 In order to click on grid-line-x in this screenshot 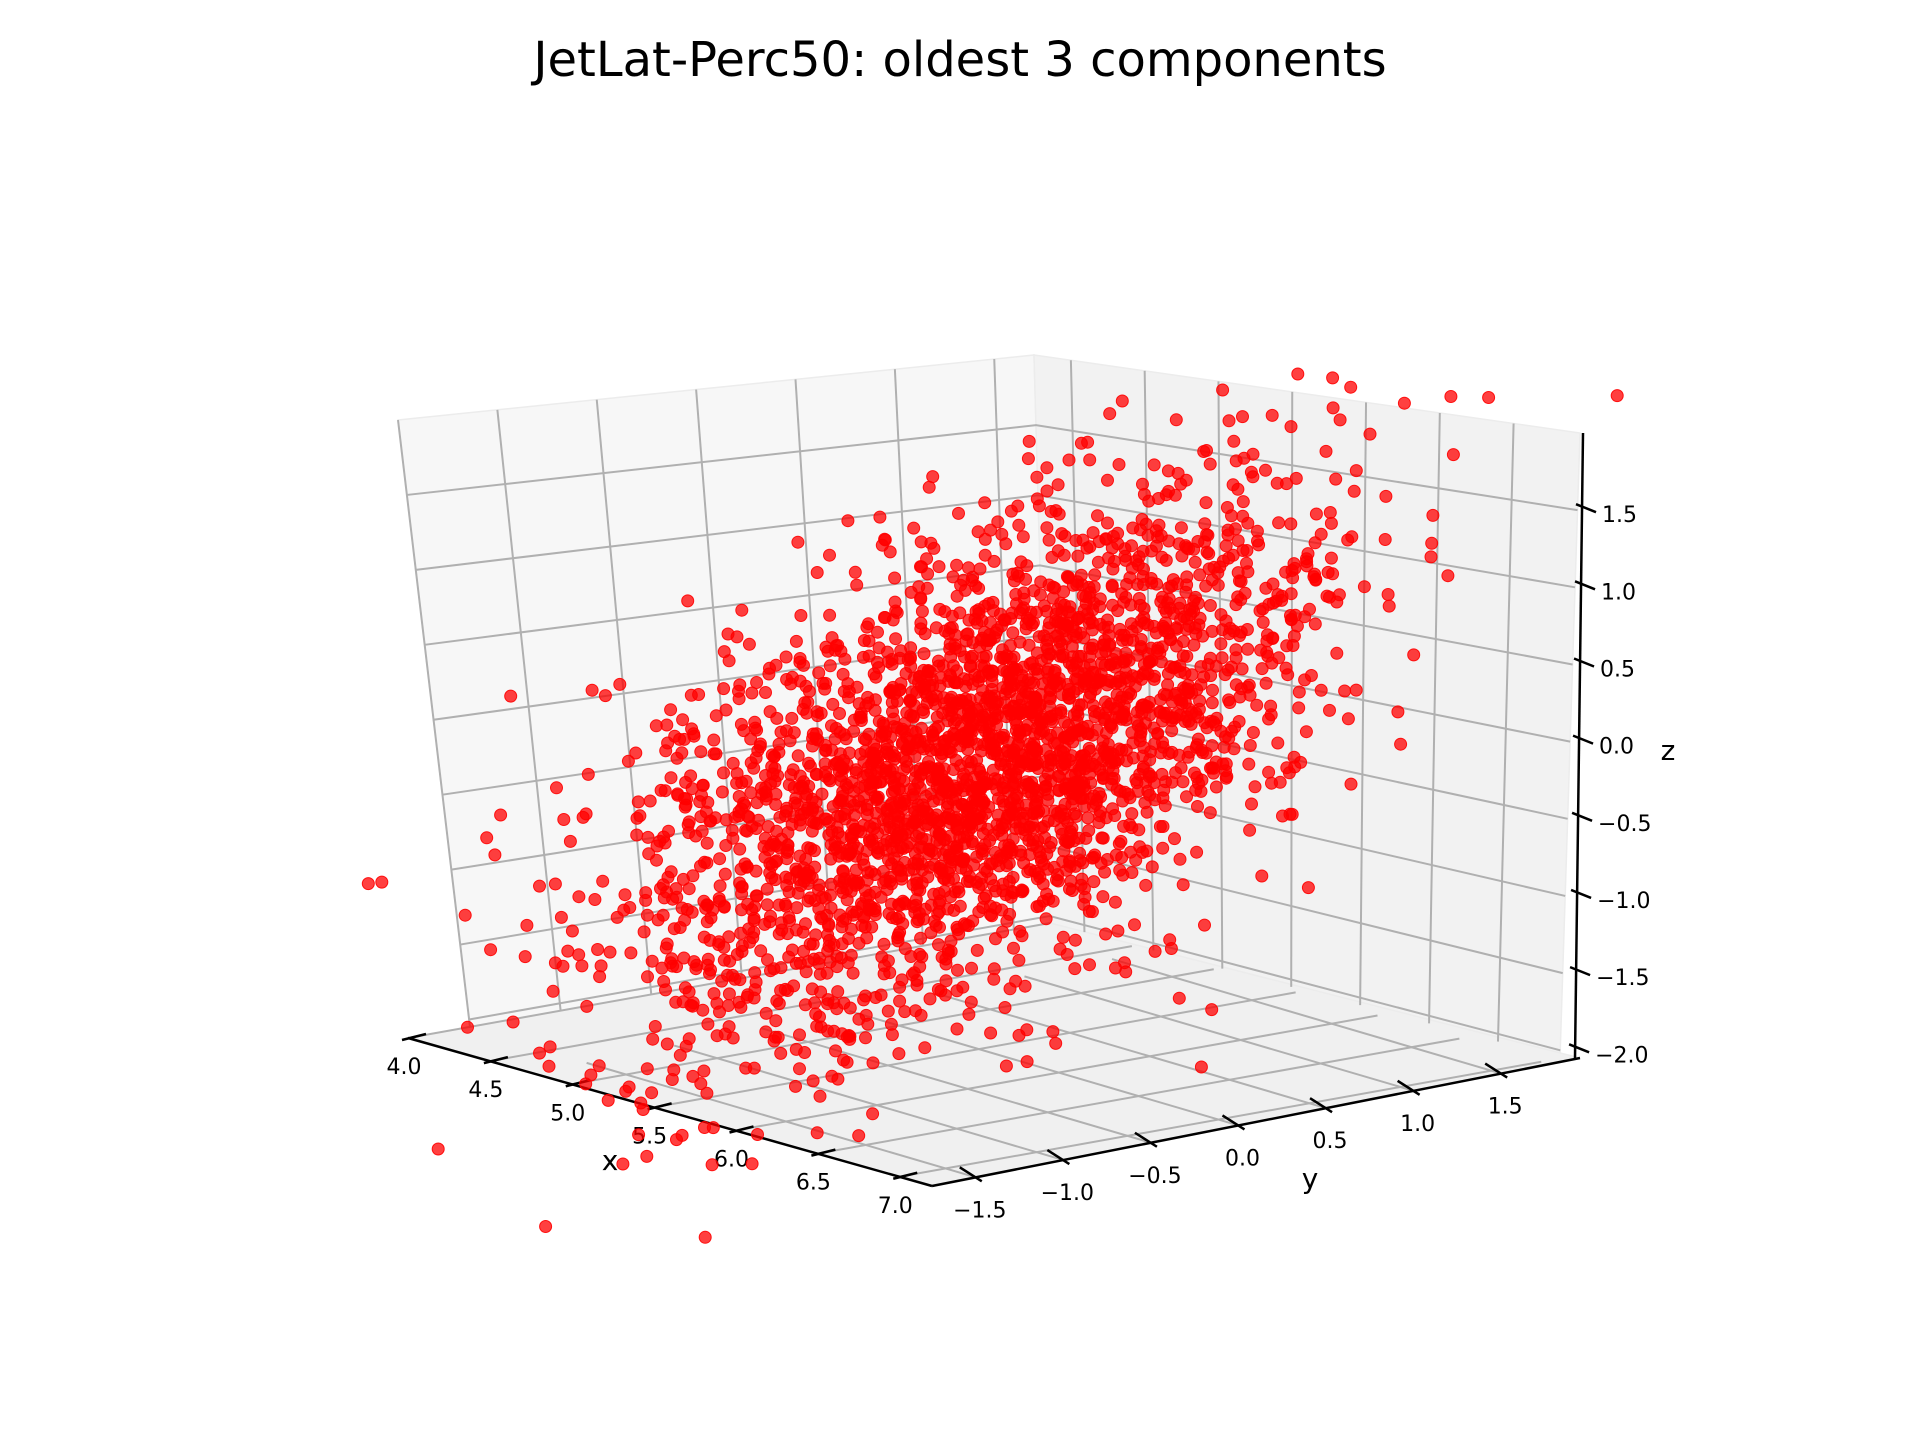, I will do `click(1056, 1073)`.